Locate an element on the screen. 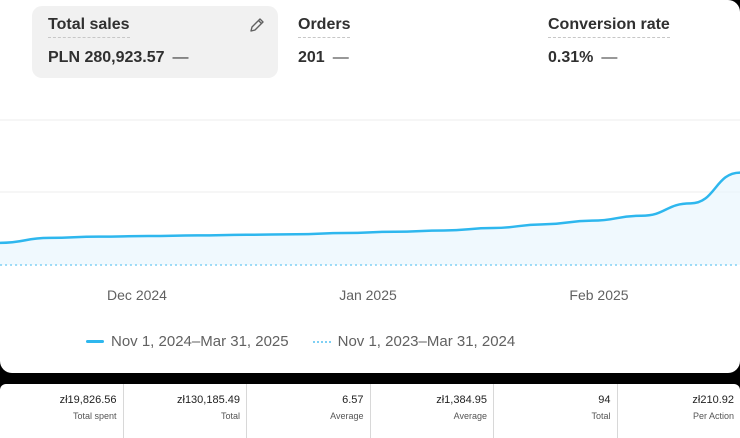  stat-cell: zł130,185.49 Total is located at coordinates (185, 411).